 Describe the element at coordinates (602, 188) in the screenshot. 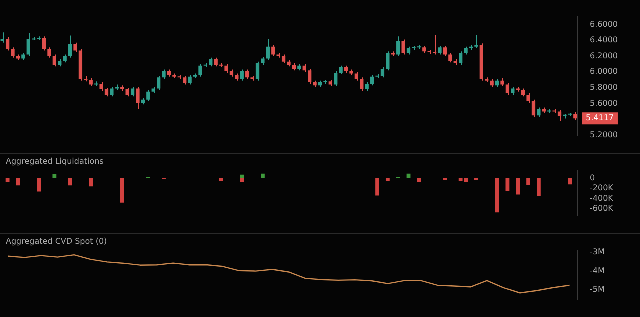

I see `y-tick-label: -200K` at that location.